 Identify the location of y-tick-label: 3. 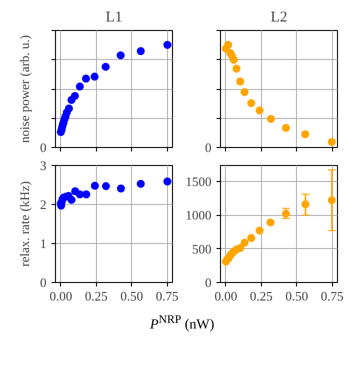
(43, 165).